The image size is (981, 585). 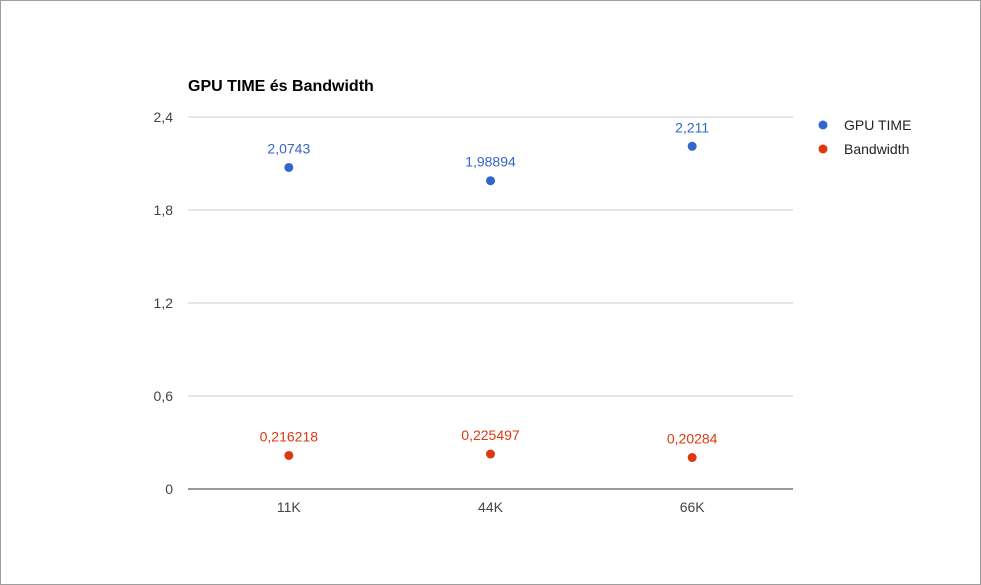 What do you see at coordinates (876, 149) in the screenshot?
I see `legend-label: Bandwidth` at bounding box center [876, 149].